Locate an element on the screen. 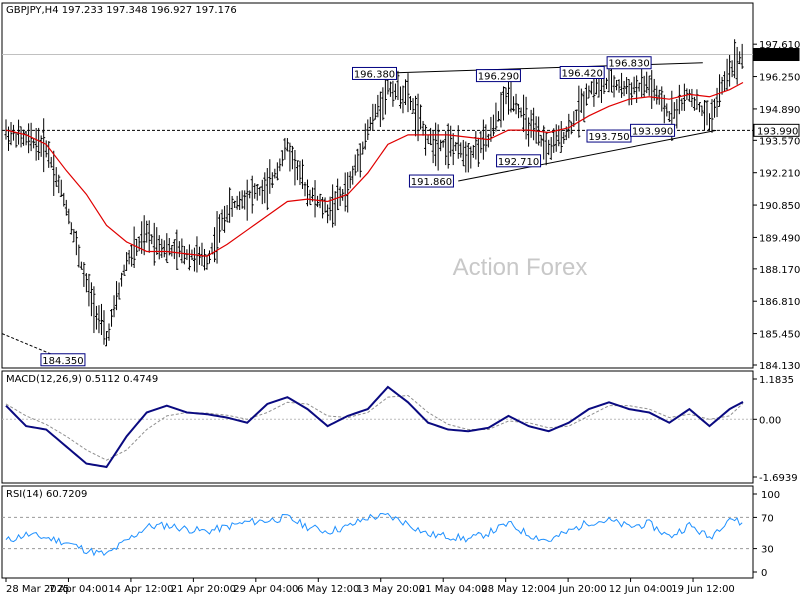  rsi-y-tick-label: 70 is located at coordinates (767, 518).